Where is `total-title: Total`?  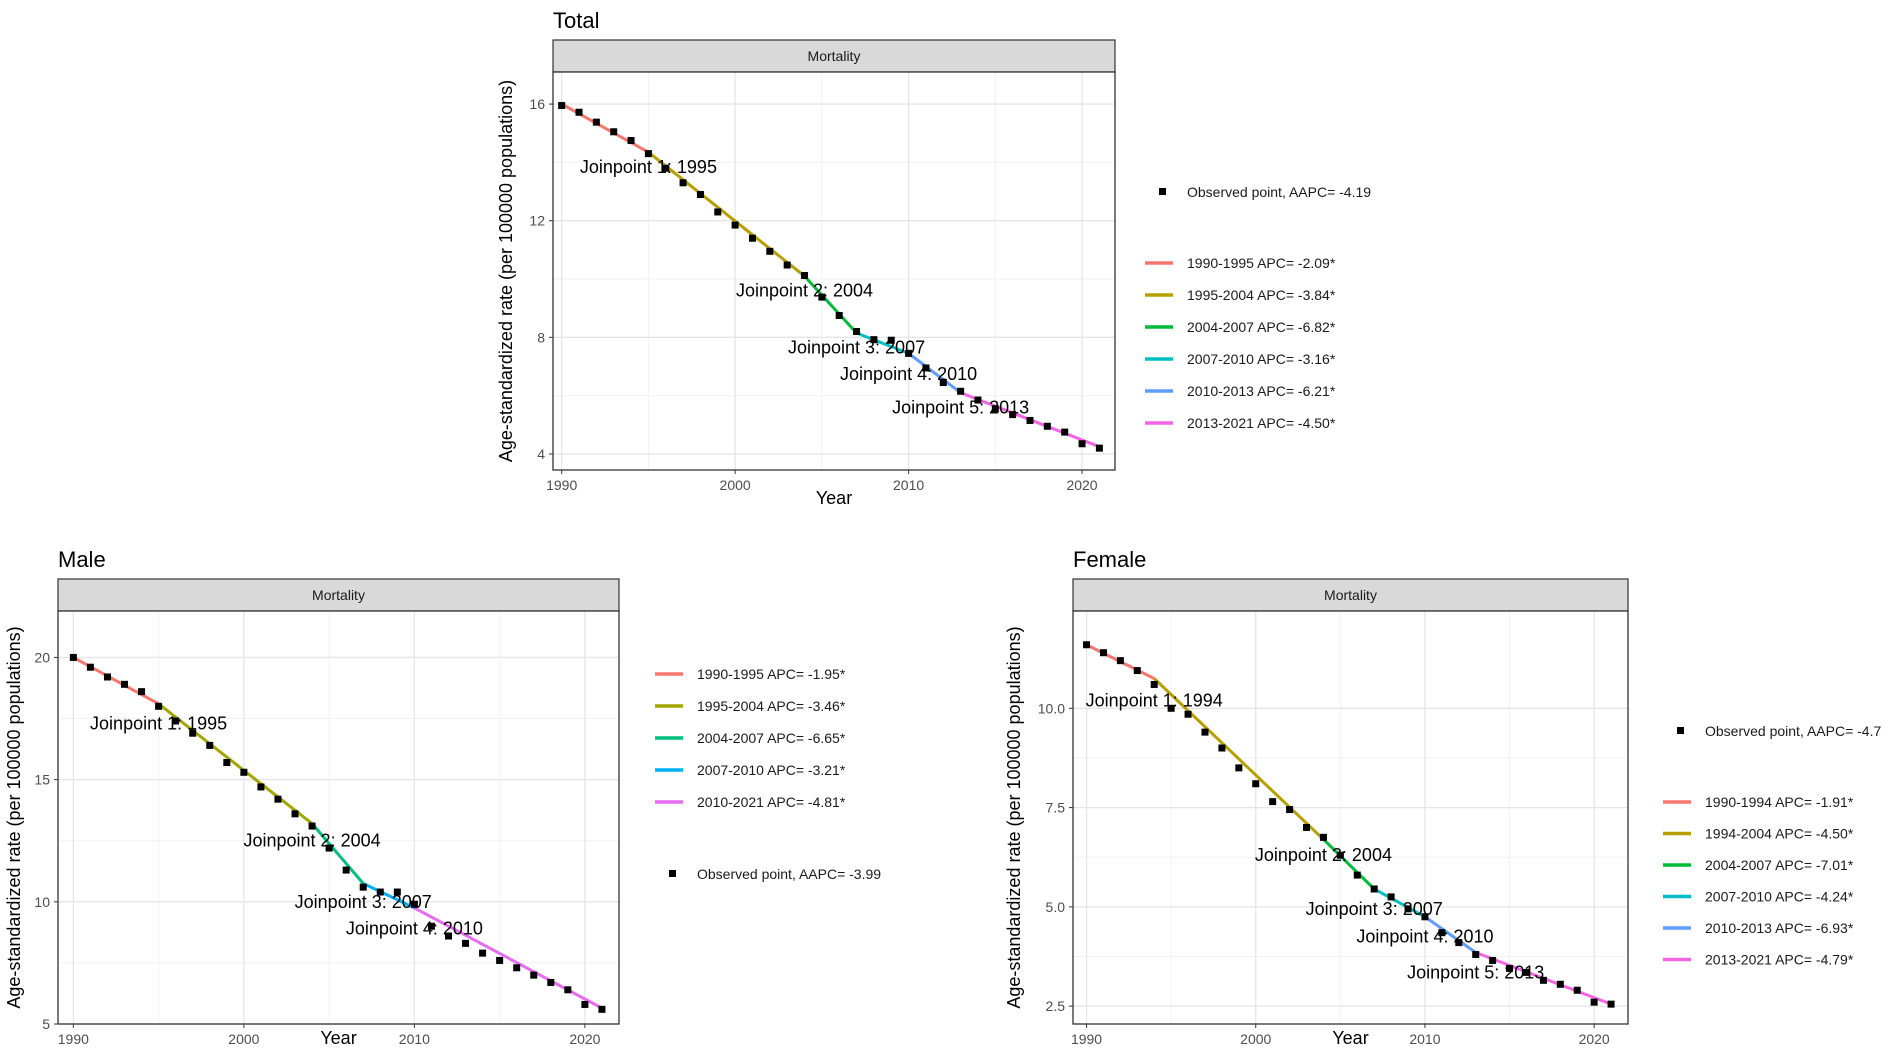 total-title: Total is located at coordinates (576, 20).